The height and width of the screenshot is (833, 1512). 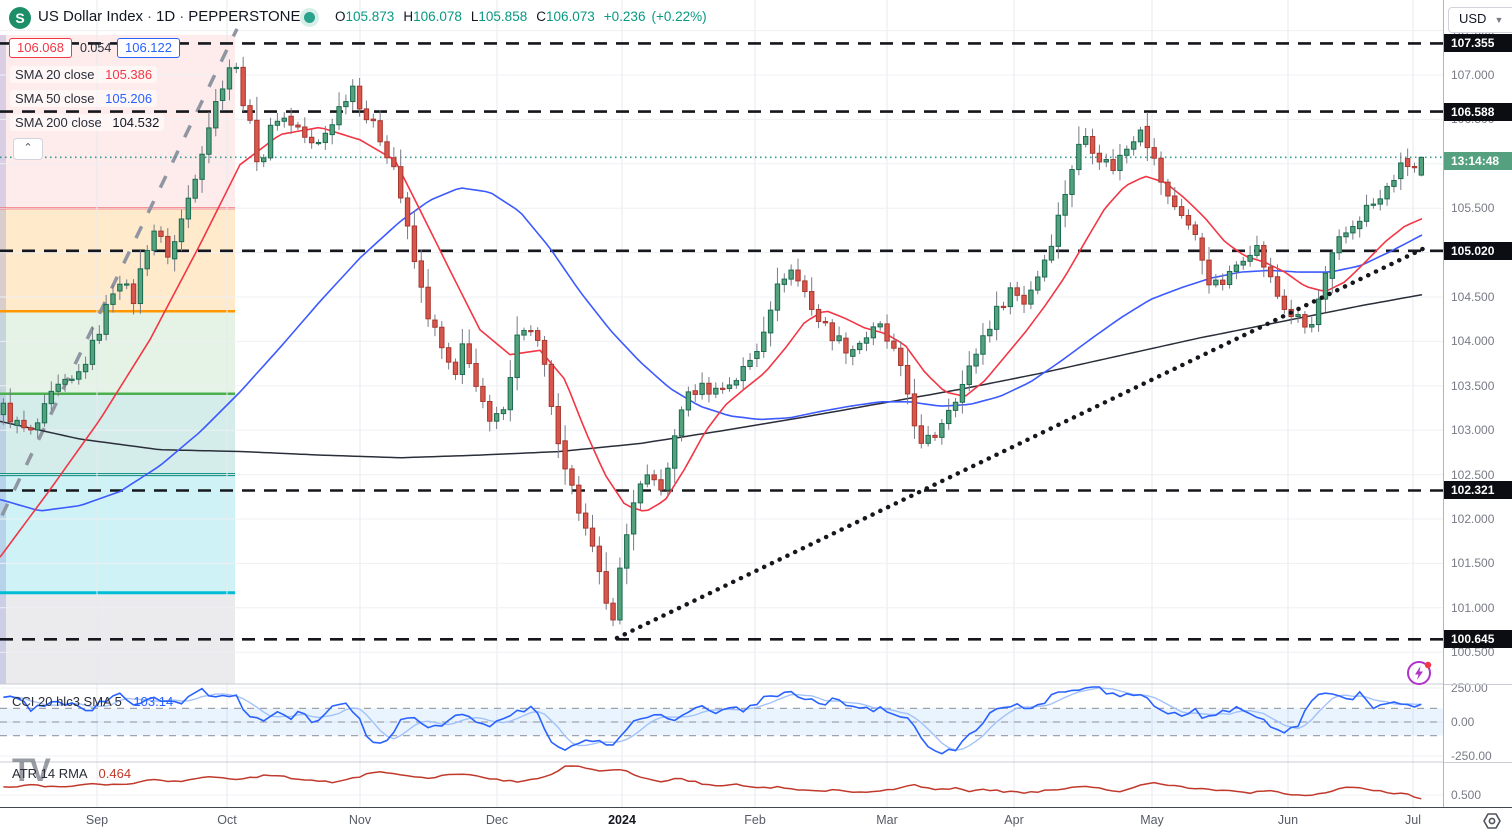 I want to click on time-axis-label-2024: 2024, so click(x=622, y=820).